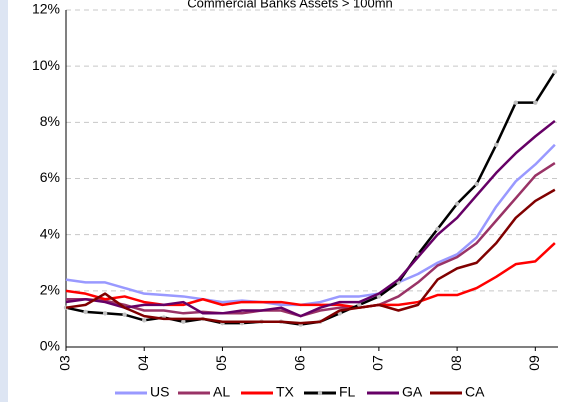  I want to click on legend-label: GA, so click(412, 392).